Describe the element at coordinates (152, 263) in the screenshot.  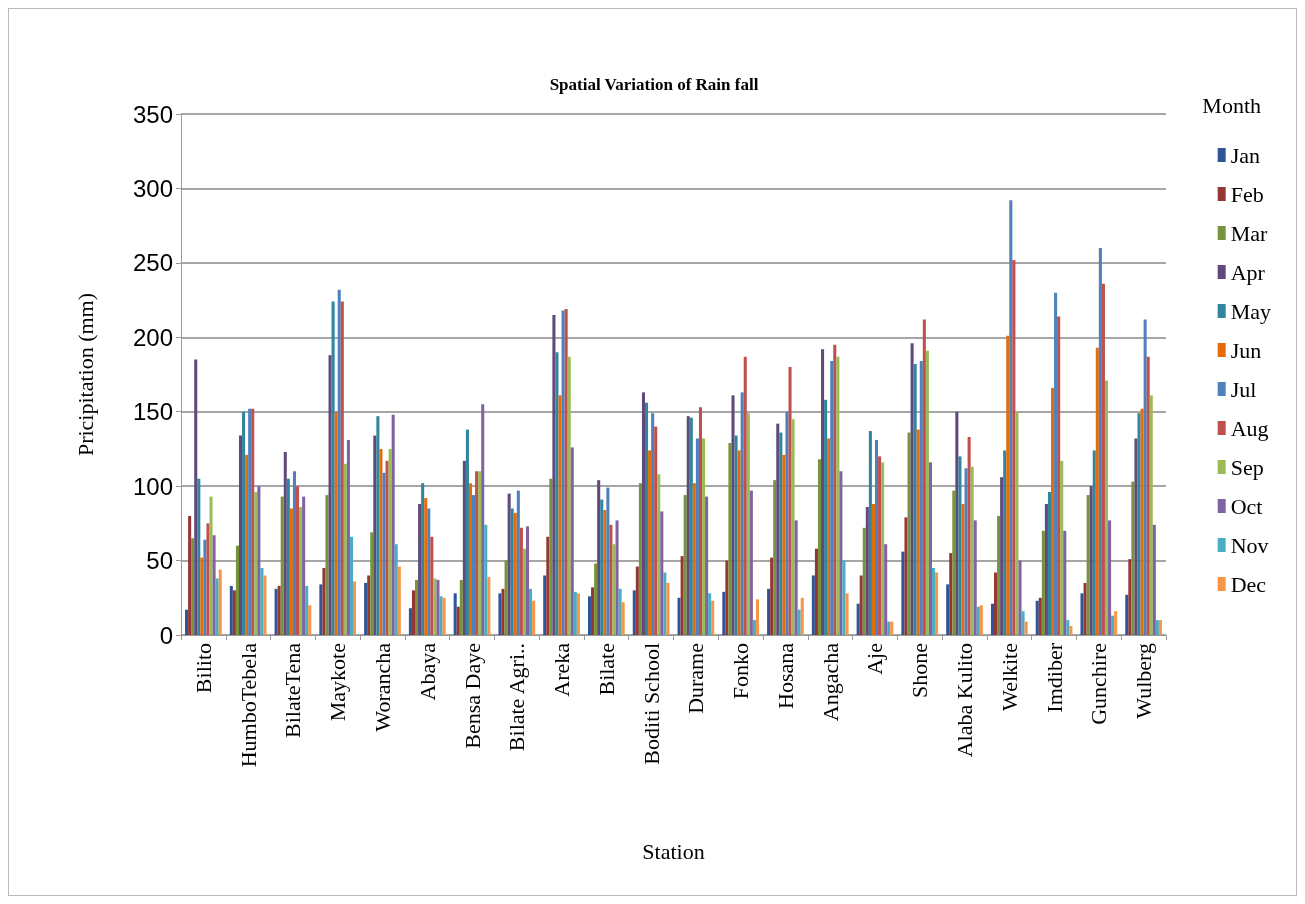
I see `y-tick-label: 250` at that location.